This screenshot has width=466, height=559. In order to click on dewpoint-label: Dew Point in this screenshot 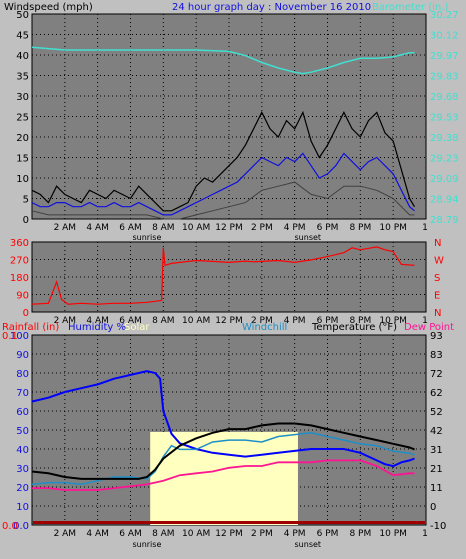, I will do `click(429, 327)`.